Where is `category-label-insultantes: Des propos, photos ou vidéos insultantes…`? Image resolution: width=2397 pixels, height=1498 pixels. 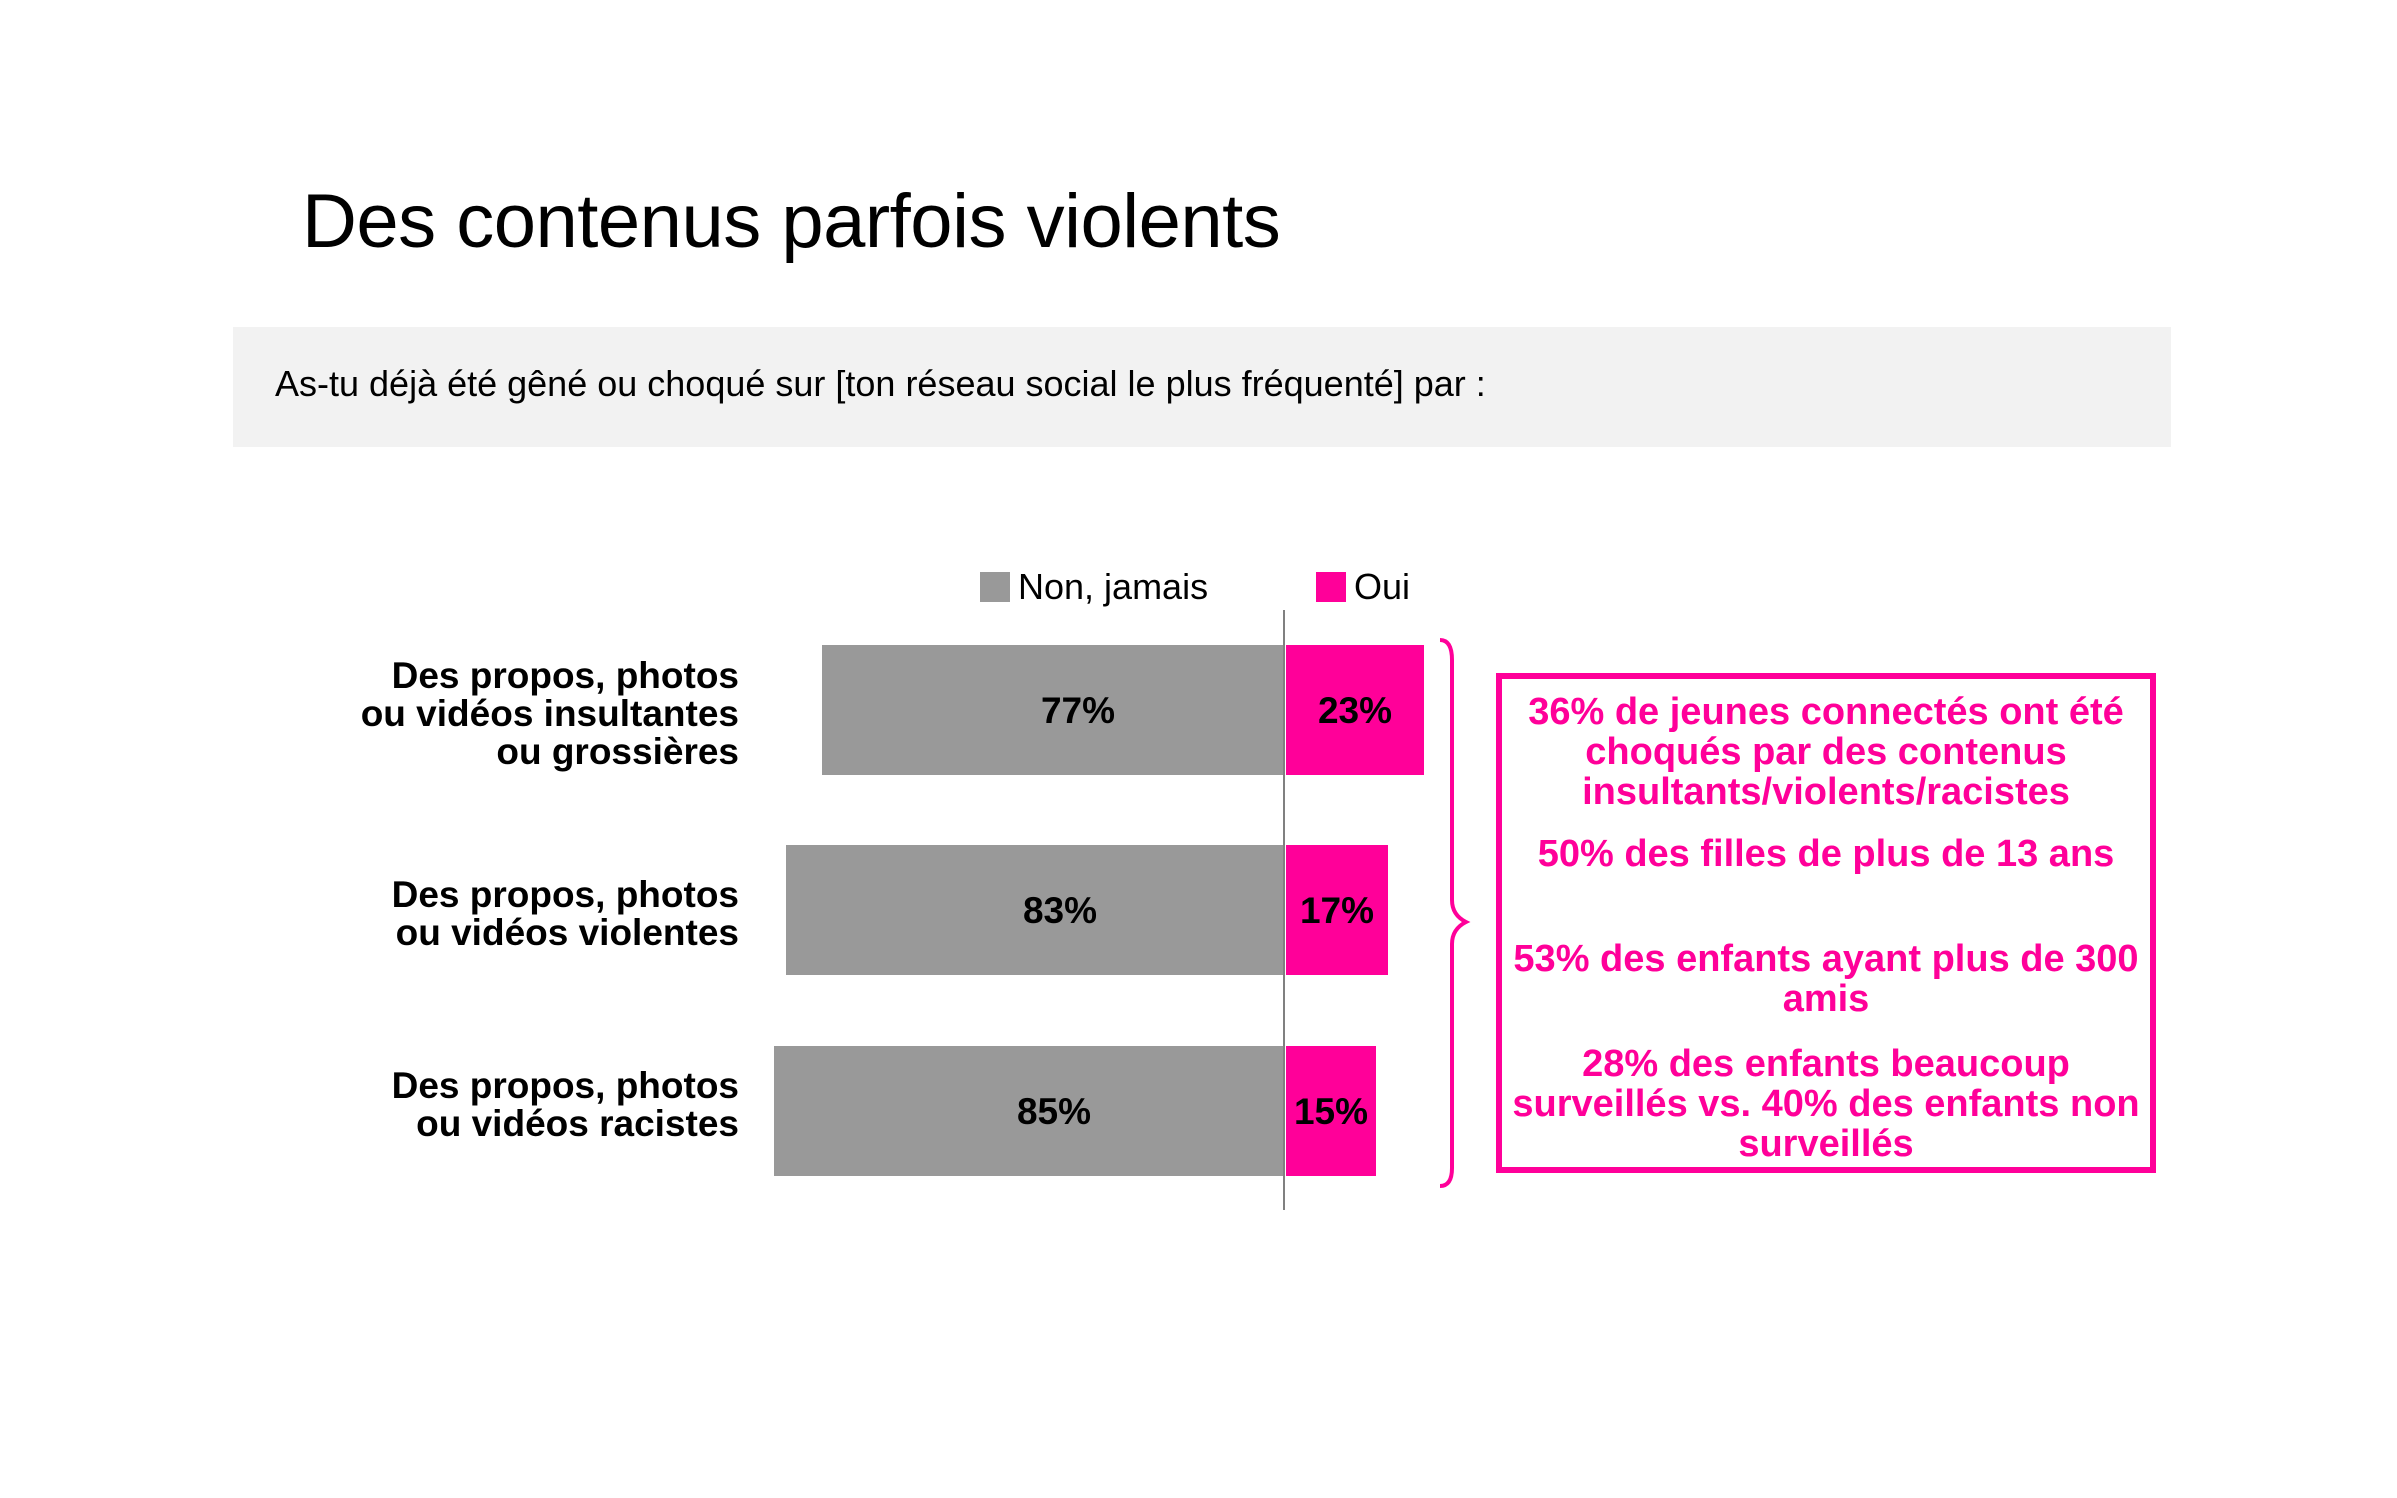
category-label-insultantes: Des propos, photos ou vidéos insultantes… is located at coordinates (479, 714).